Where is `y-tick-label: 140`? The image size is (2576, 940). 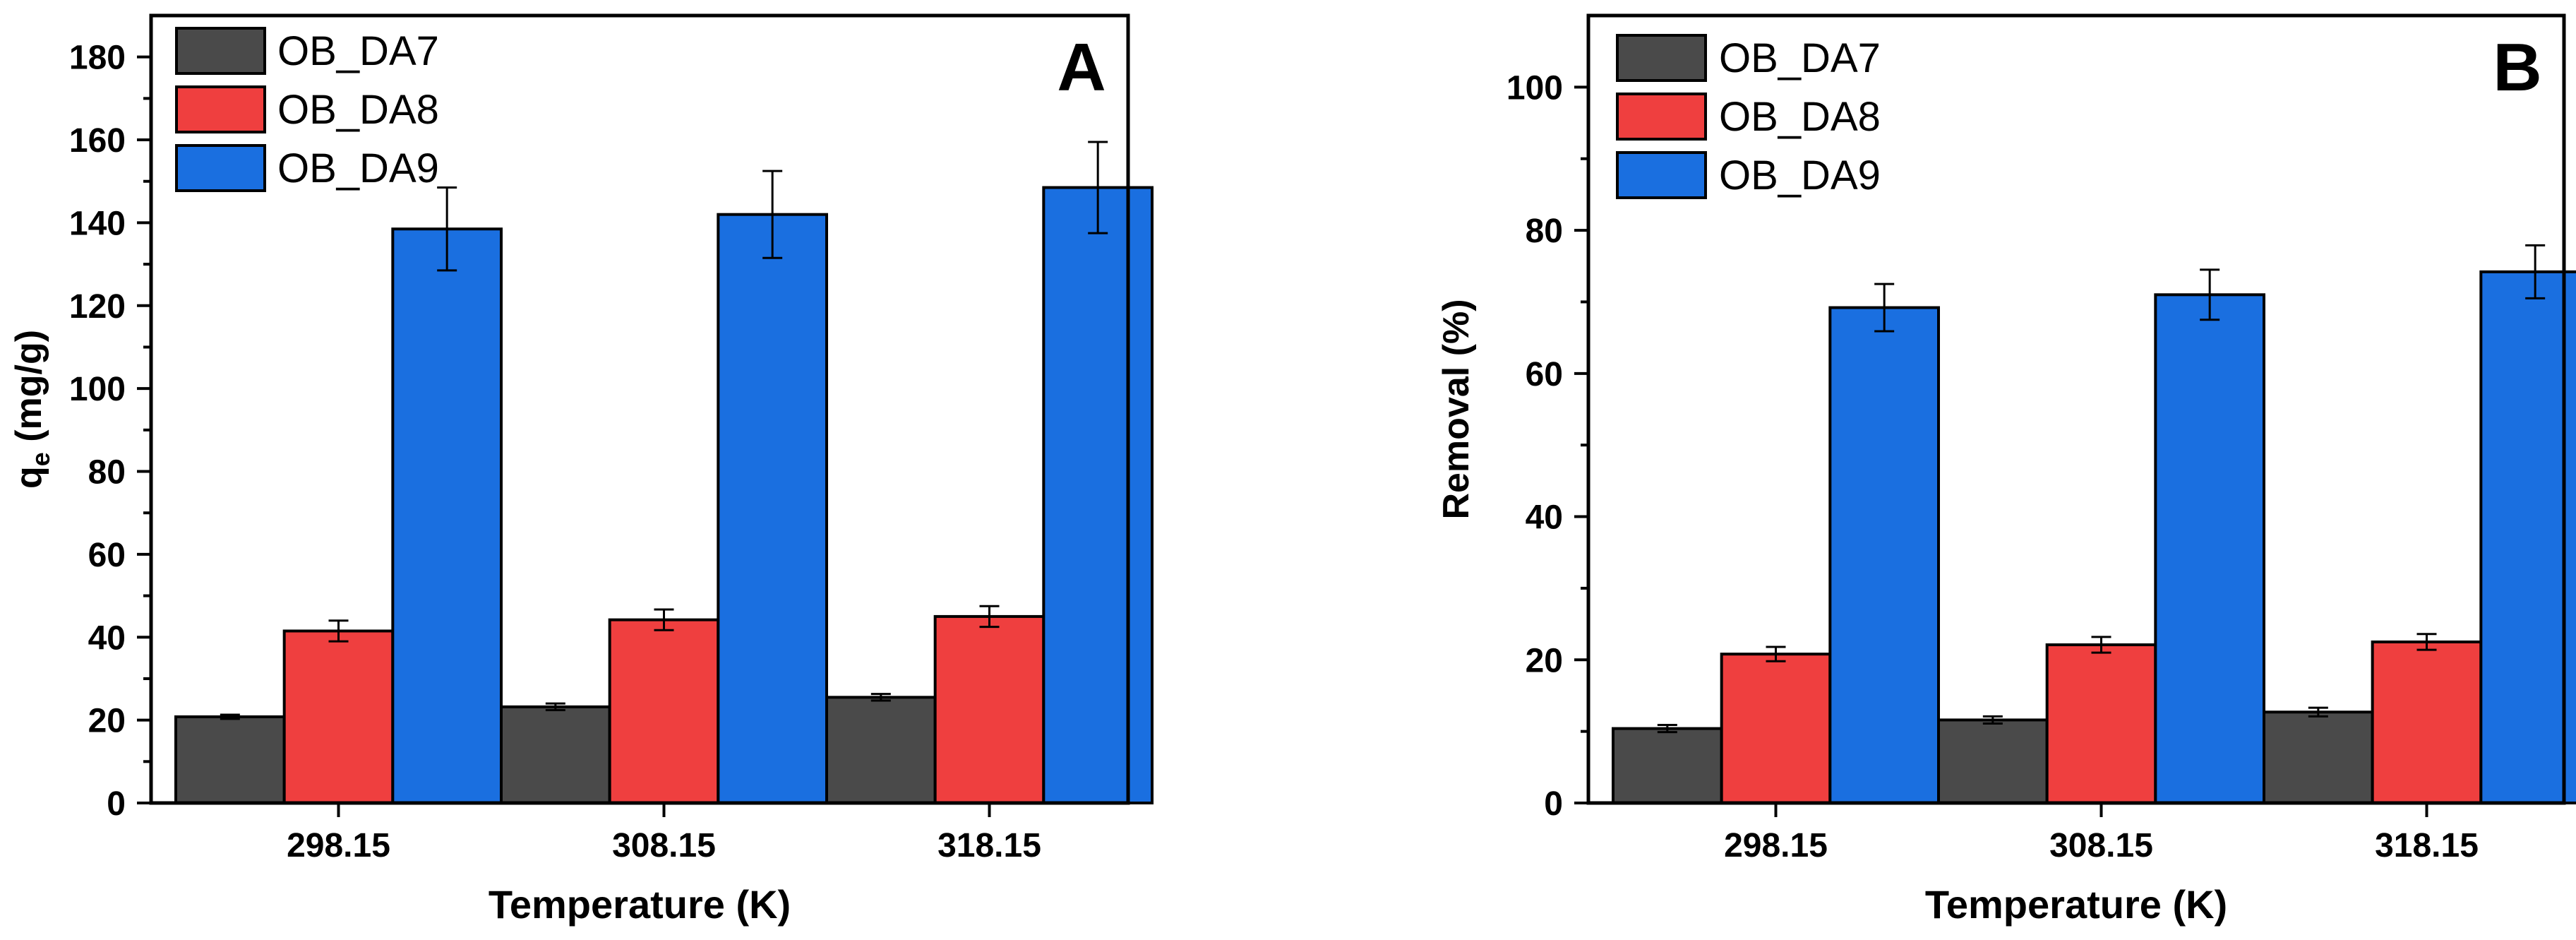 y-tick-label: 140 is located at coordinates (97, 223).